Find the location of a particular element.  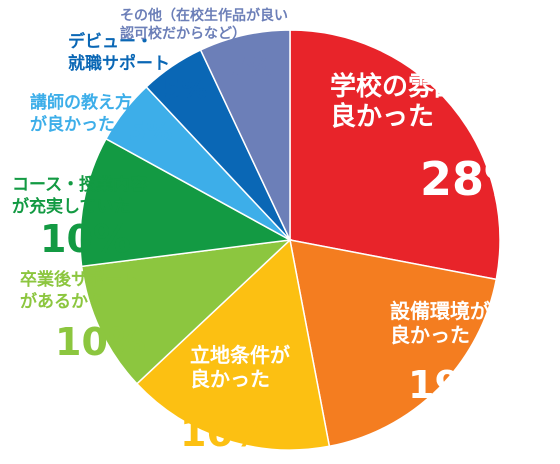

slice-label-line: 卒業後サポート is located at coordinates (79, 279).